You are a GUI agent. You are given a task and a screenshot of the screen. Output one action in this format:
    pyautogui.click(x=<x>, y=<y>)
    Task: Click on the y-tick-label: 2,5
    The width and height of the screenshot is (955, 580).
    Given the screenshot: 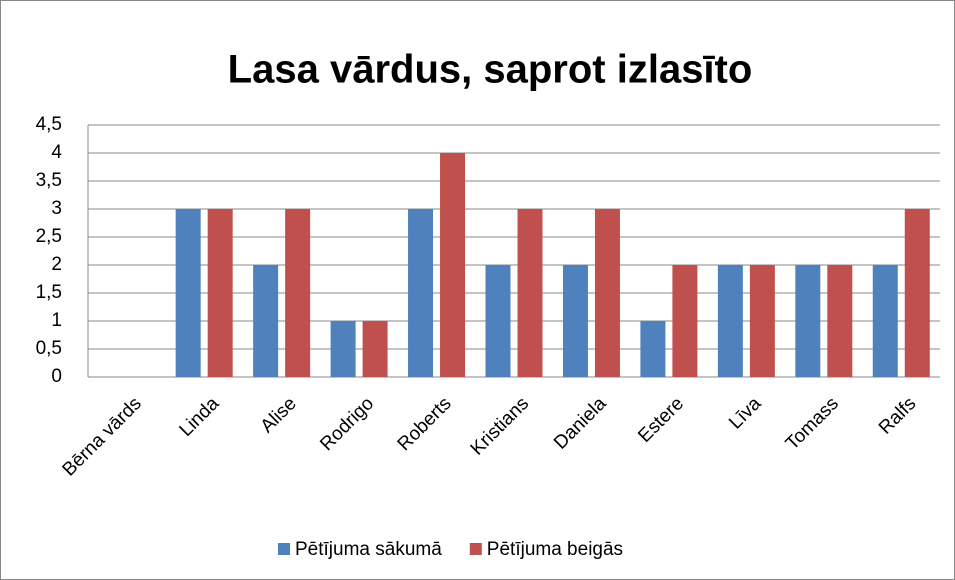 What is the action you would take?
    pyautogui.click(x=49, y=236)
    